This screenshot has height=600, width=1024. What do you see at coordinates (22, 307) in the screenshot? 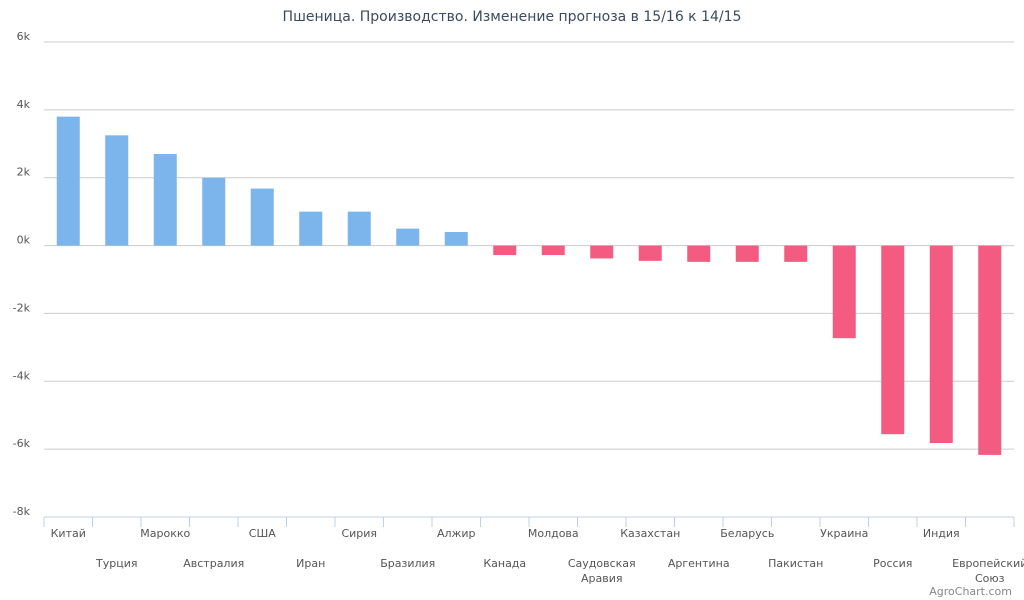
I see `y-tick-label: -2k` at bounding box center [22, 307].